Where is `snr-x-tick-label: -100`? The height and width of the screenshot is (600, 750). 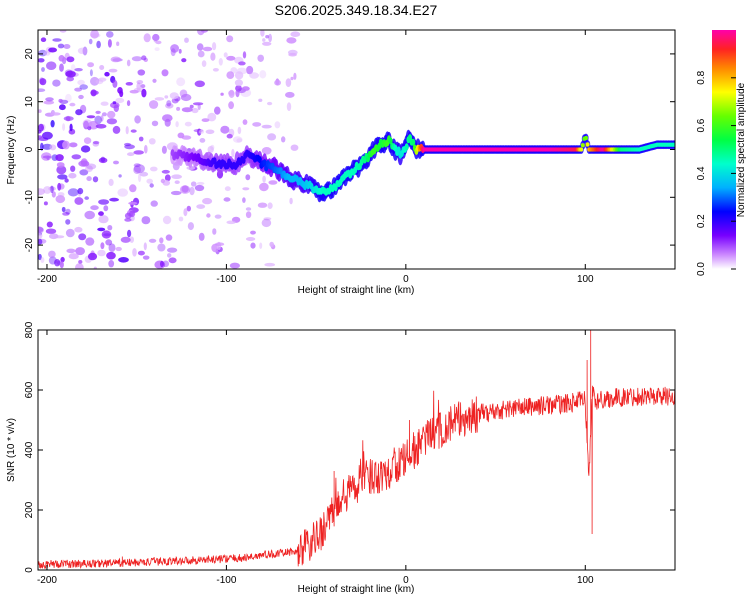 snr-x-tick-label: -100 is located at coordinates (226, 580).